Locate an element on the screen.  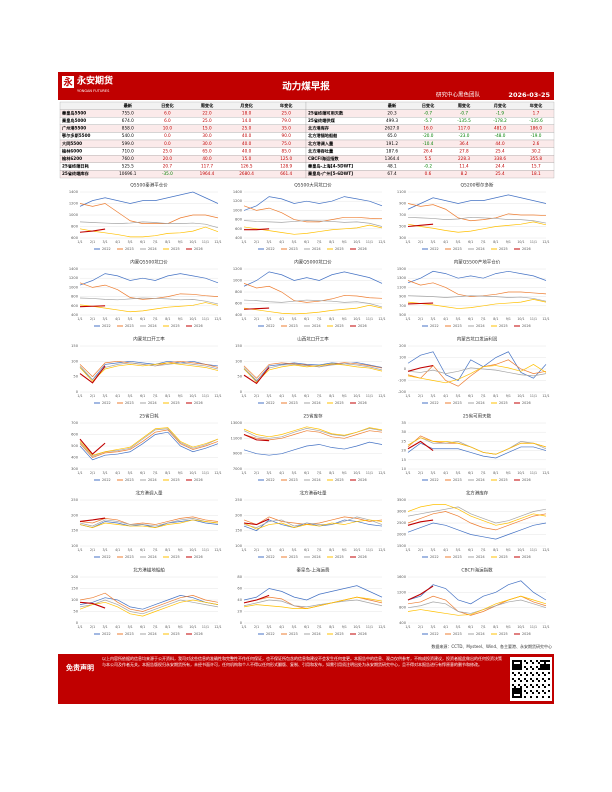
table-cell: 44.0 is located at coordinates (500, 143).